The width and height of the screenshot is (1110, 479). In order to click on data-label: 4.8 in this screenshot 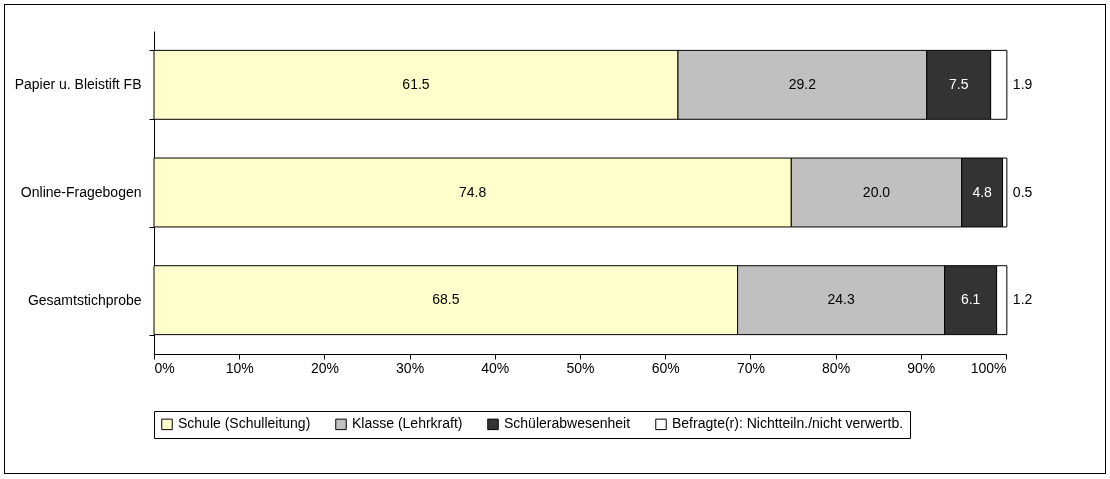, I will do `click(982, 191)`.